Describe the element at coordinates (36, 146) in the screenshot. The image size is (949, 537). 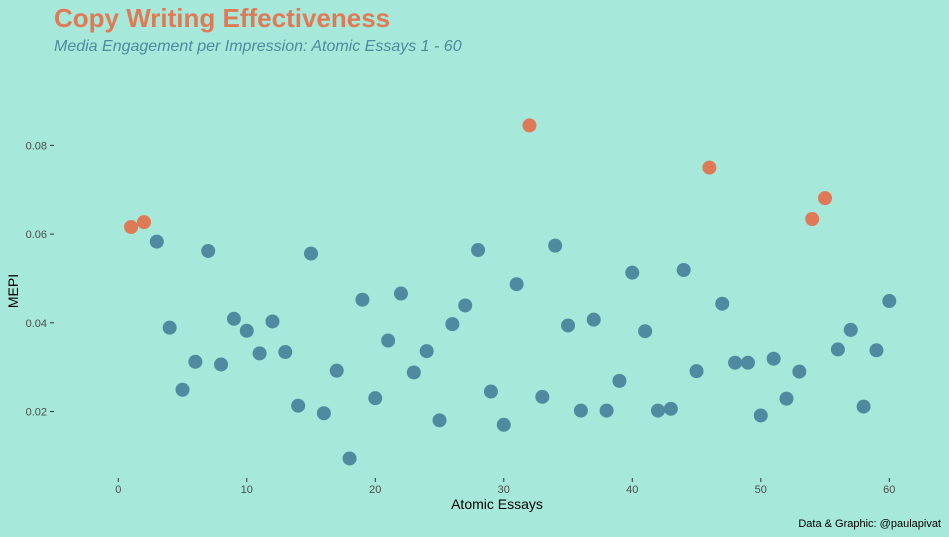
I see `y-tick-label: 0.08` at that location.